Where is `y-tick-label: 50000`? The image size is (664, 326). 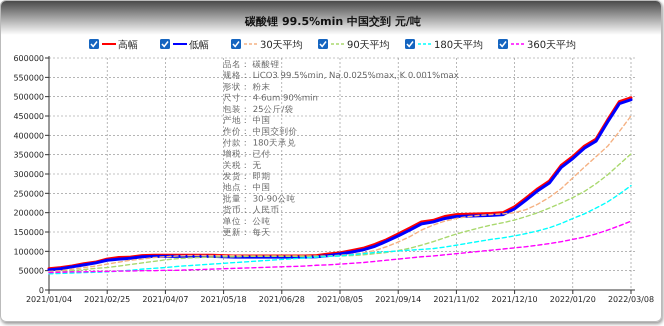
y-tick-label: 50000 is located at coordinates (31, 271).